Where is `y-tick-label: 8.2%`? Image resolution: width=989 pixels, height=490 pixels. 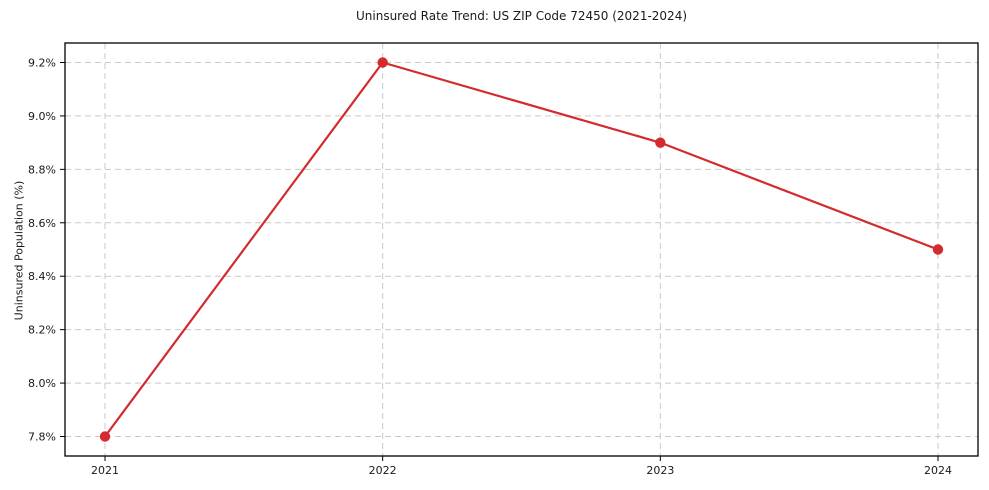 y-tick-label: 8.2% is located at coordinates (42, 330).